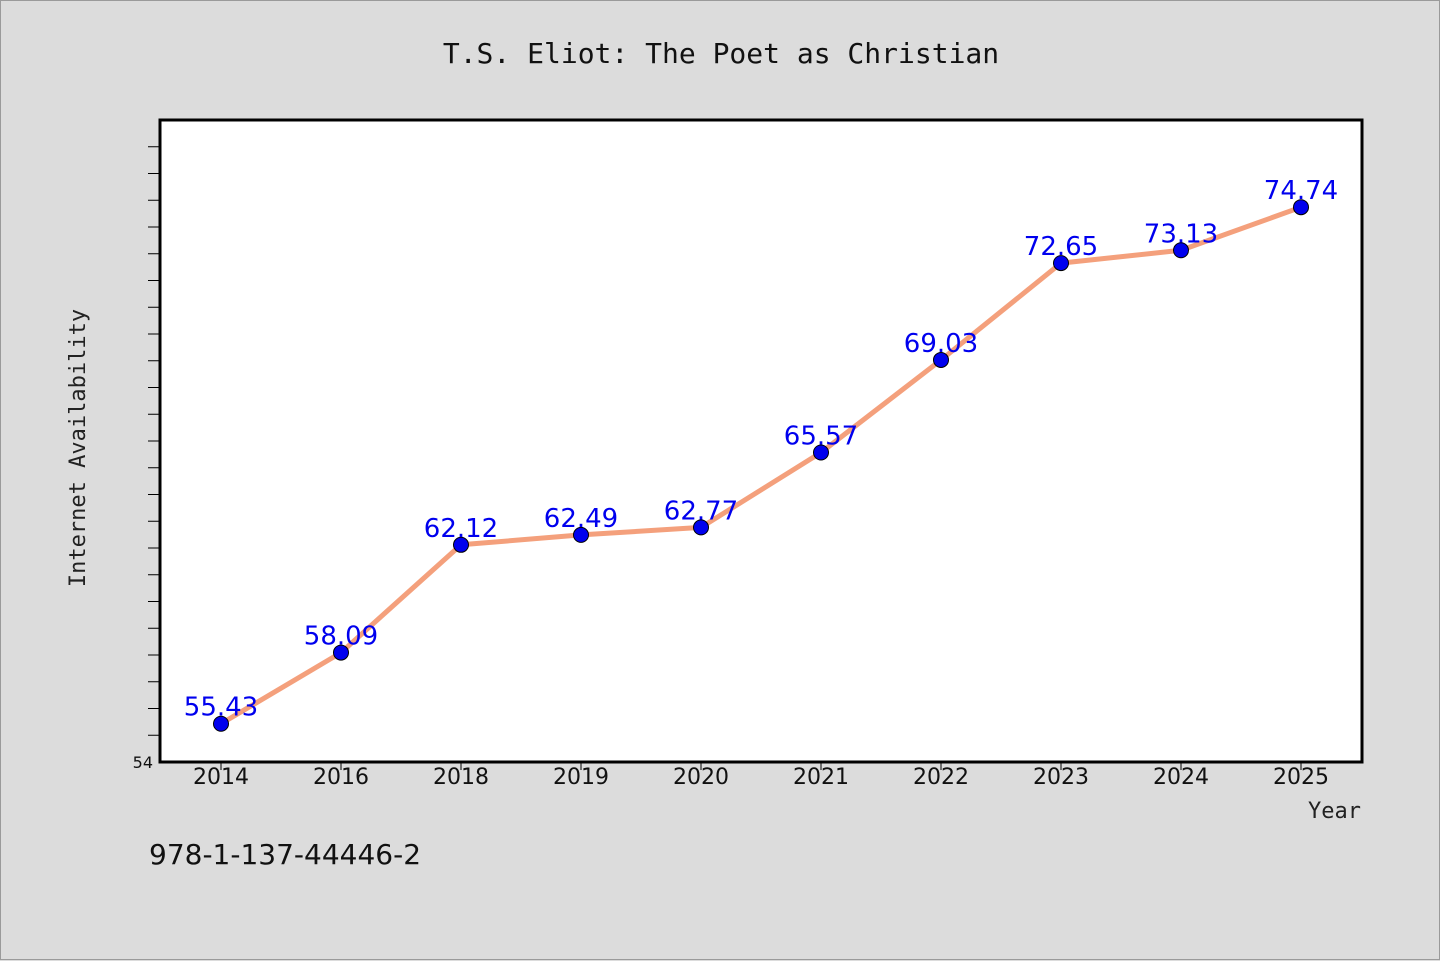 The height and width of the screenshot is (961, 1440). I want to click on x-tick-label: 2025, so click(1301, 777).